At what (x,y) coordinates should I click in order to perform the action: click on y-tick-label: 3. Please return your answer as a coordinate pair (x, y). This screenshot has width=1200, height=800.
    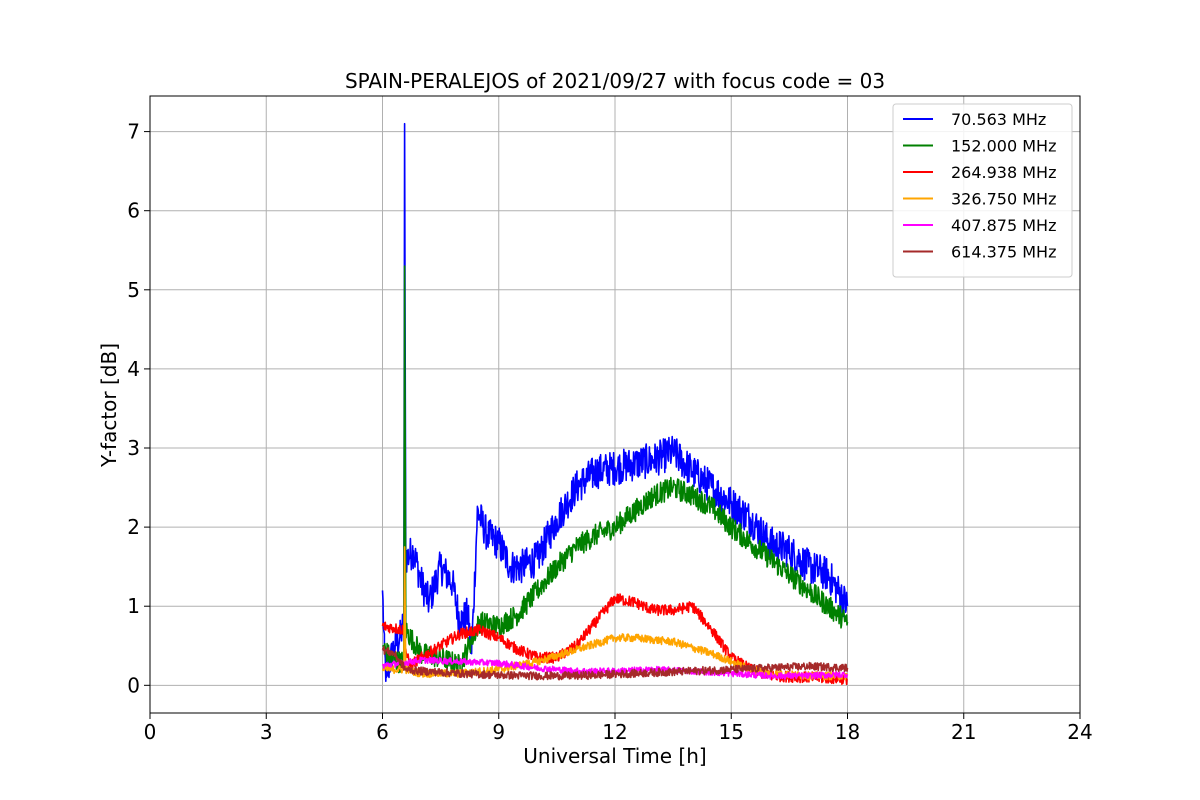
    Looking at the image, I should click on (133, 448).